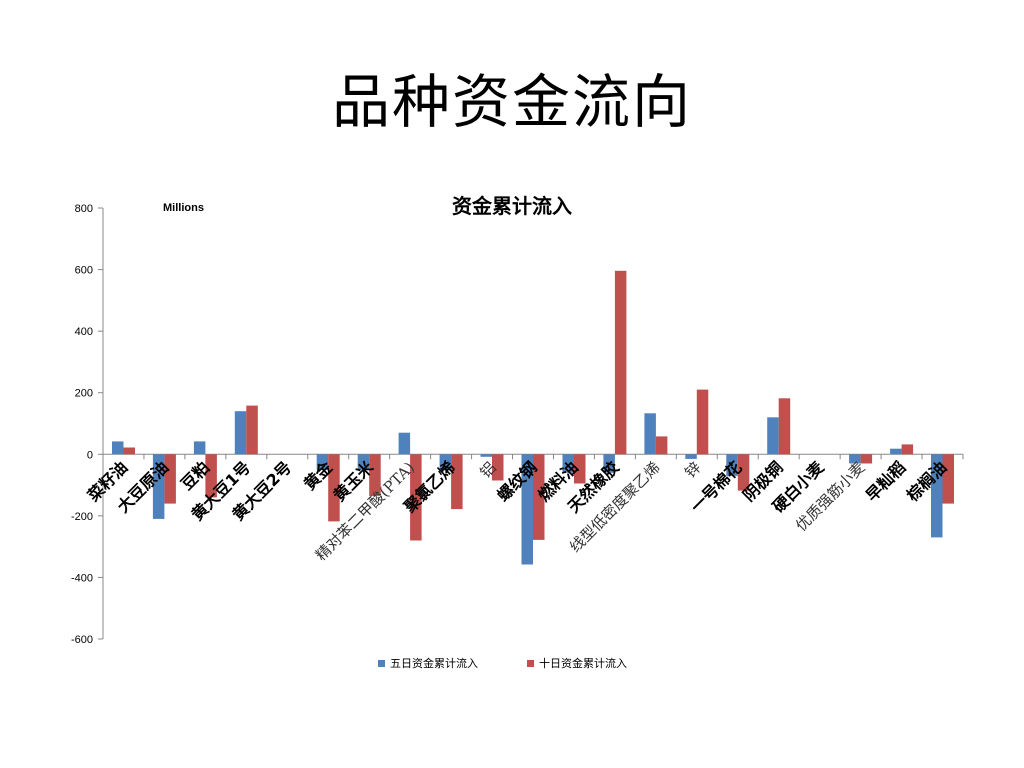  Describe the element at coordinates (502, 663) in the screenshot. I see `legend: 五日资金累计流入 十日资金累计流入` at that location.